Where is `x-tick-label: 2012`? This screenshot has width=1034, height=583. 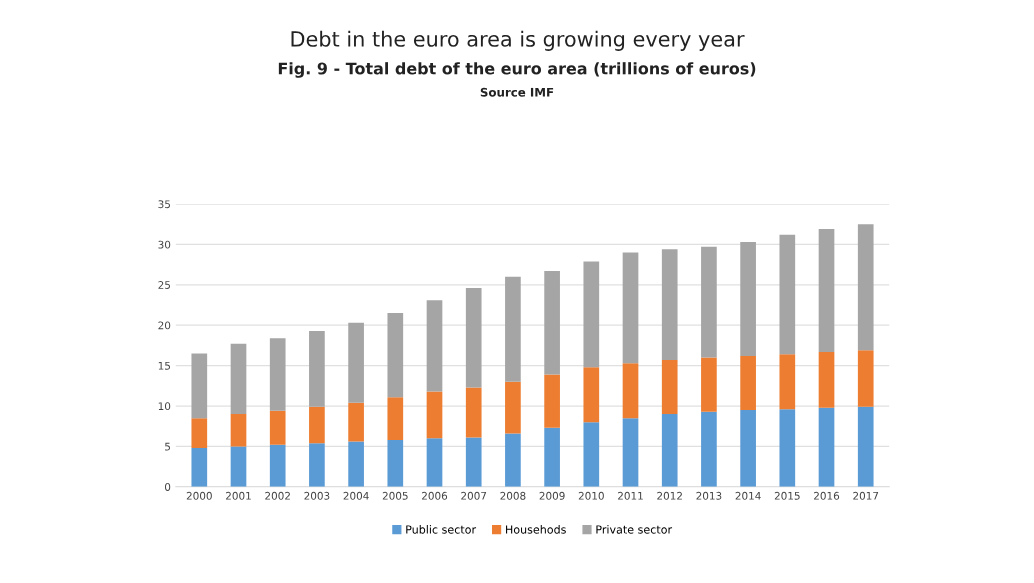 x-tick-label: 2012 is located at coordinates (669, 495).